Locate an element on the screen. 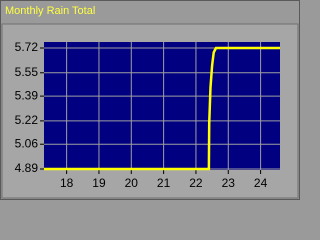  y-tick-label: 5.55 is located at coordinates (27, 72).